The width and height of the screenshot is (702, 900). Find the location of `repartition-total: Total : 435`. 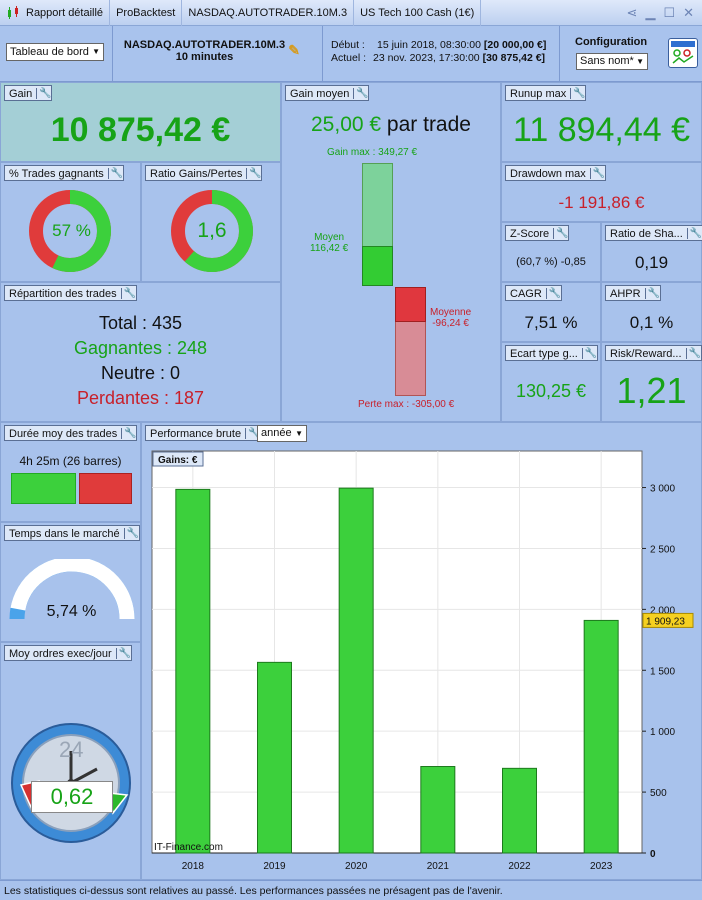

repartition-total: Total : 435 is located at coordinates (140, 323).